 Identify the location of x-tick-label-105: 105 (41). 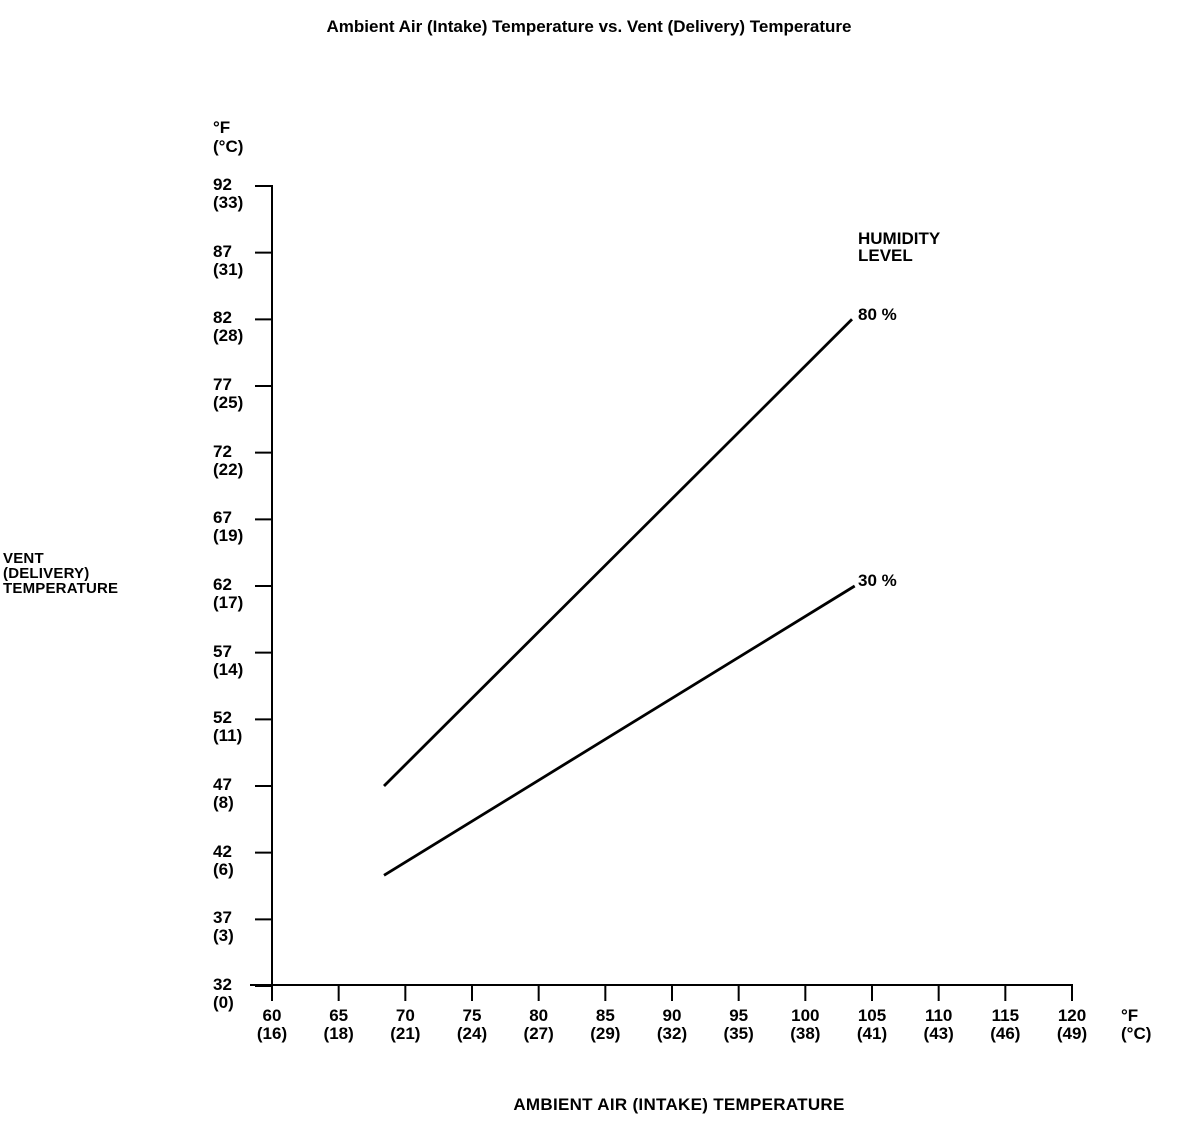
(872, 1024).